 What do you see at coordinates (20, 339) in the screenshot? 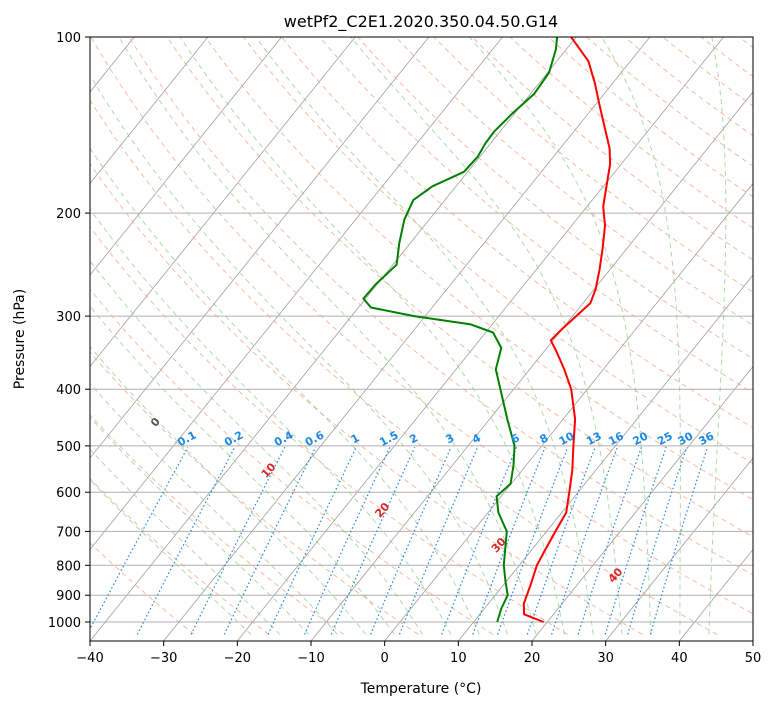
I see `y-axis-title: Pressure (hPa)` at bounding box center [20, 339].